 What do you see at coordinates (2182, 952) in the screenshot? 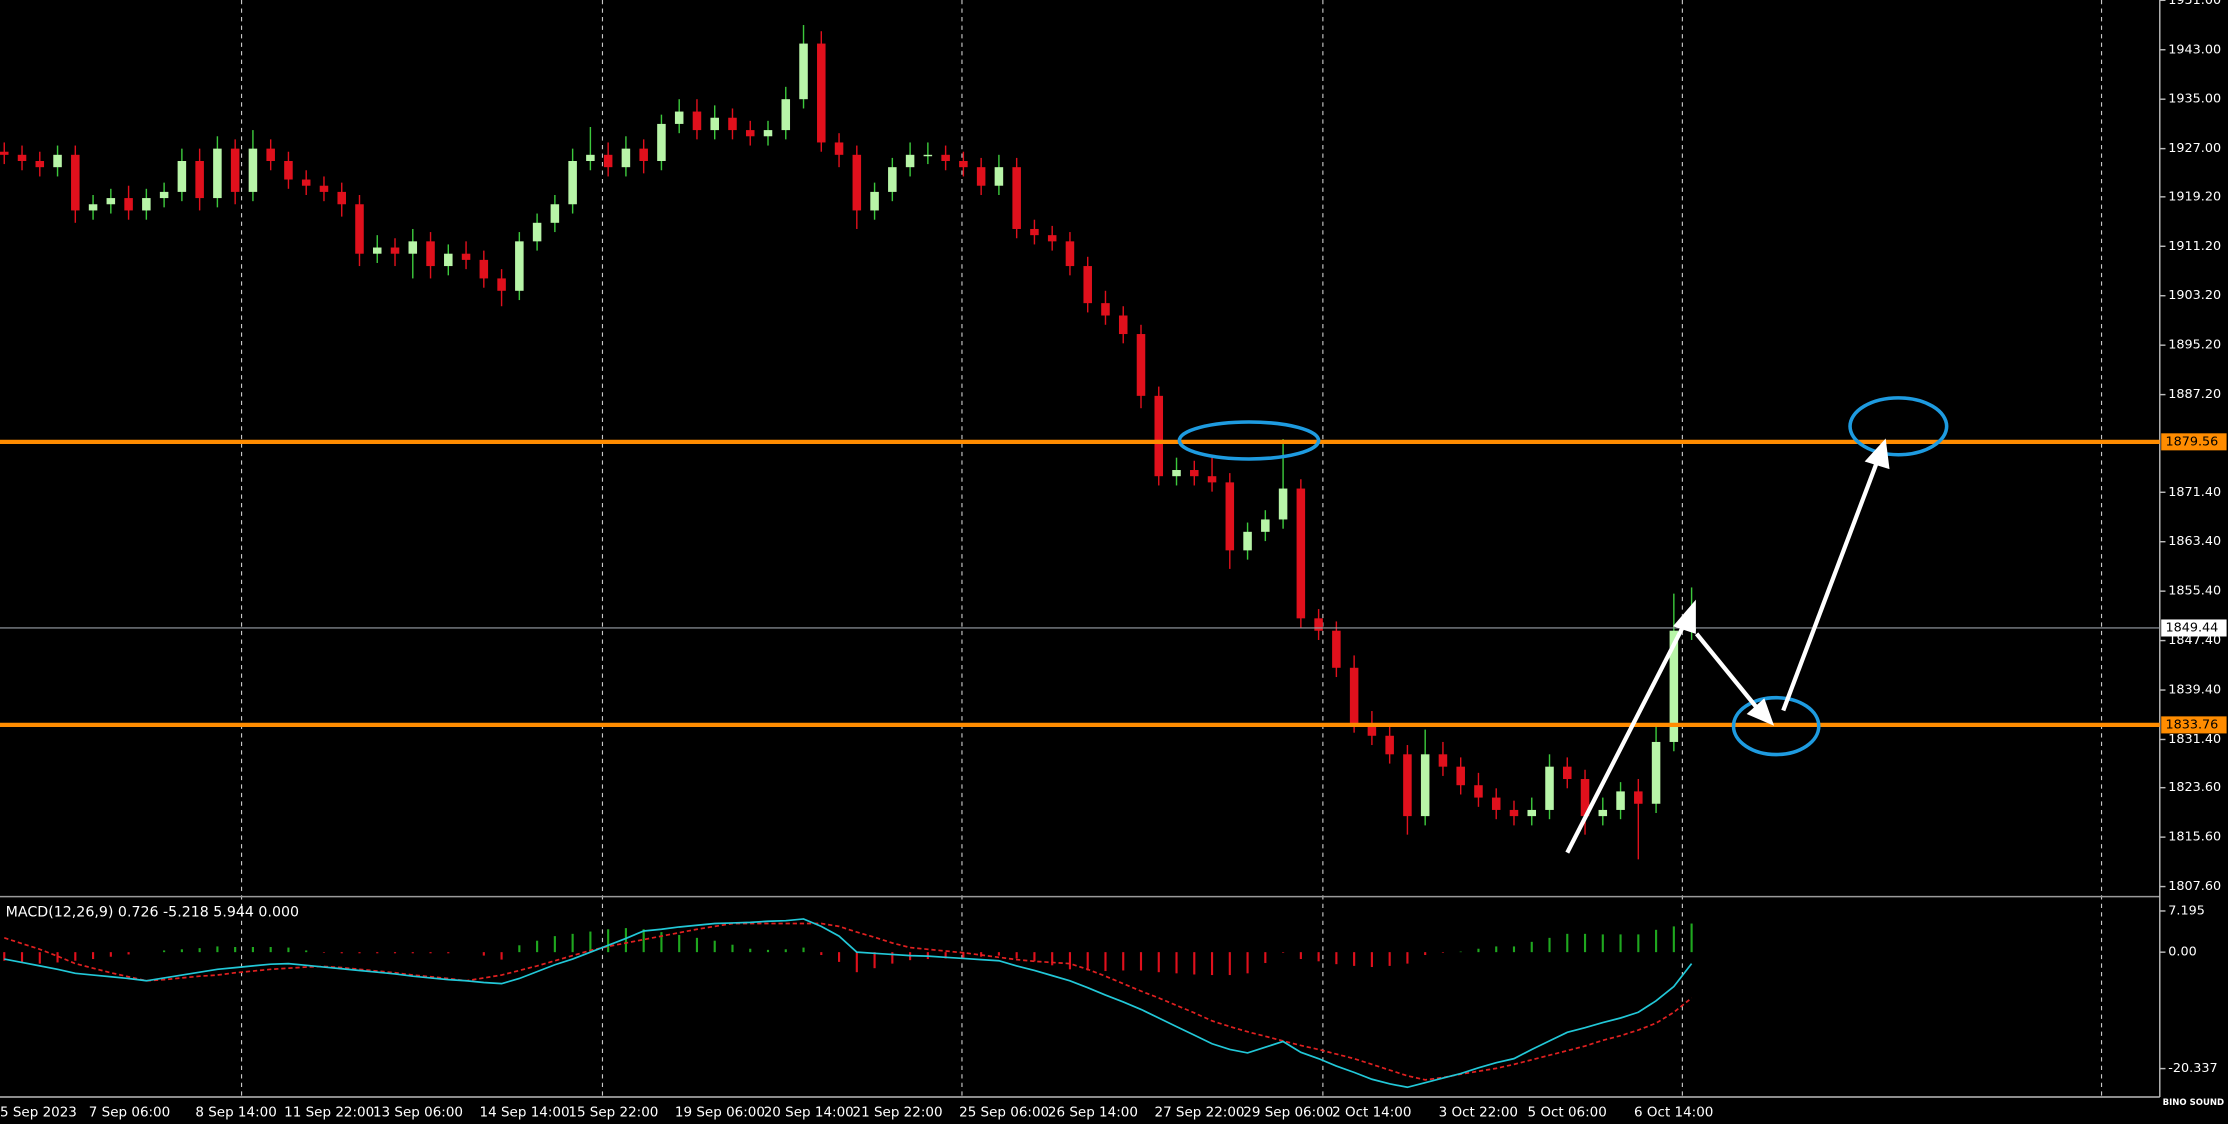
I see `y-tick-label: 0.00` at bounding box center [2182, 952].